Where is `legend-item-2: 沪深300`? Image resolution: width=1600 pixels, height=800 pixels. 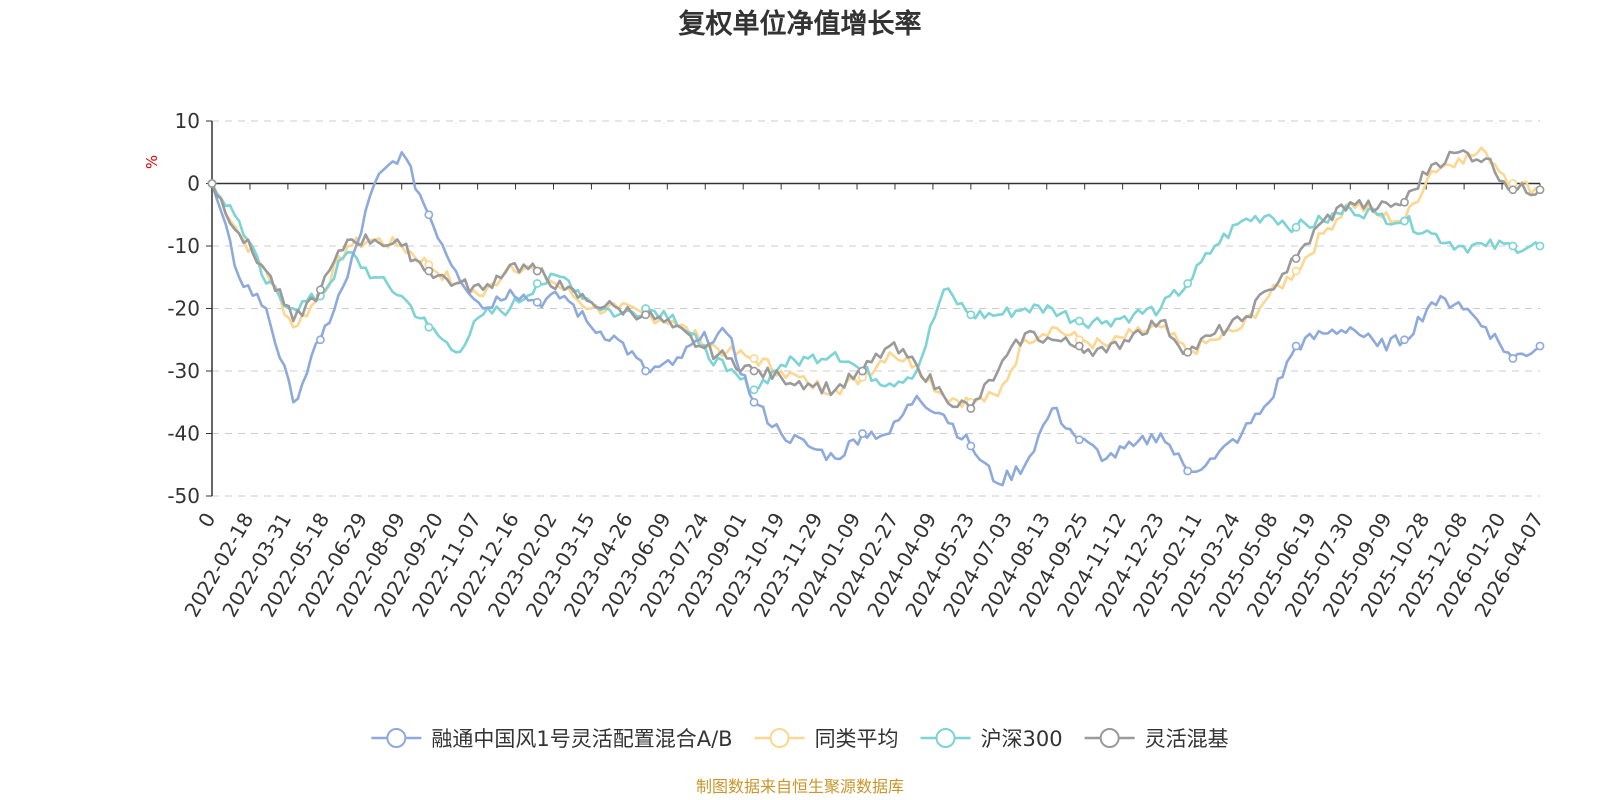
legend-item-2: 沪深300 is located at coordinates (991, 739).